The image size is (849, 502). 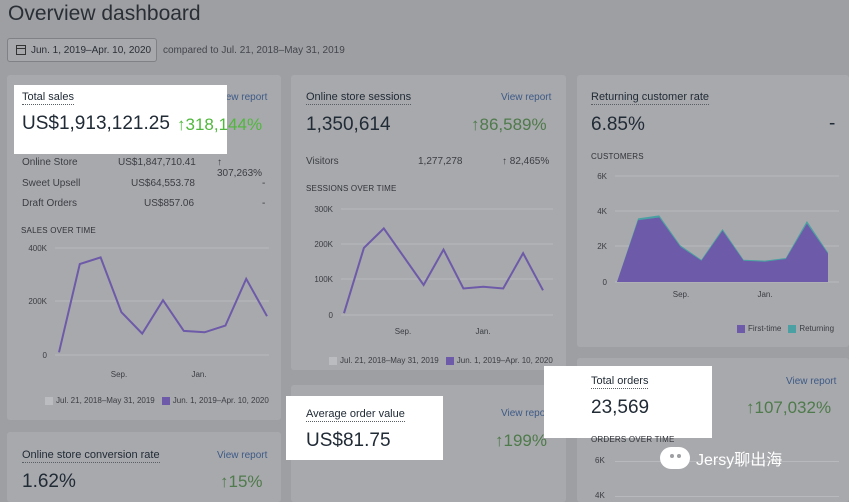 What do you see at coordinates (443, 270) in the screenshot?
I see `sessions-series-line` at bounding box center [443, 270].